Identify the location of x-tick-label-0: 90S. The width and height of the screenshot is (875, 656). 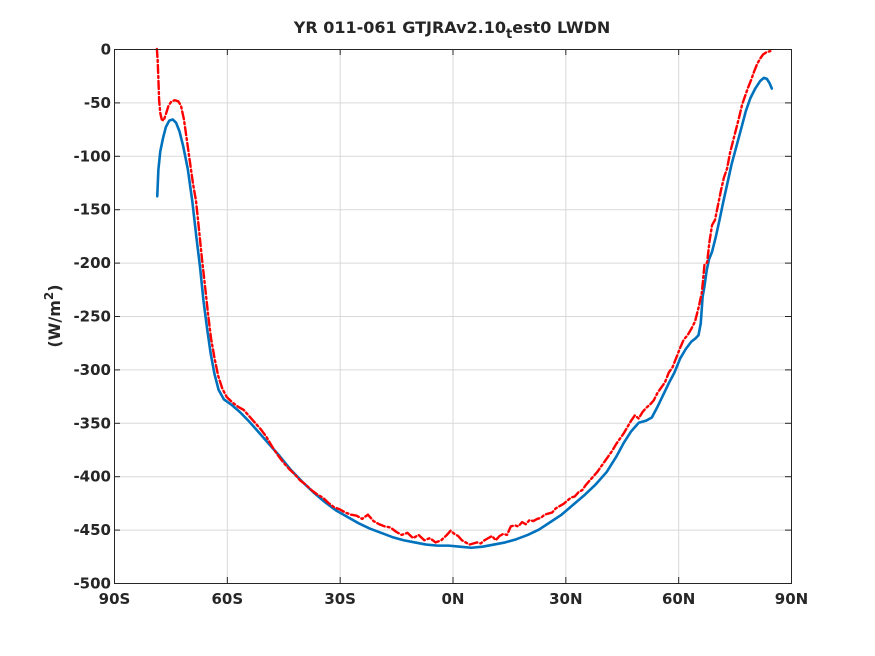
(115, 599).